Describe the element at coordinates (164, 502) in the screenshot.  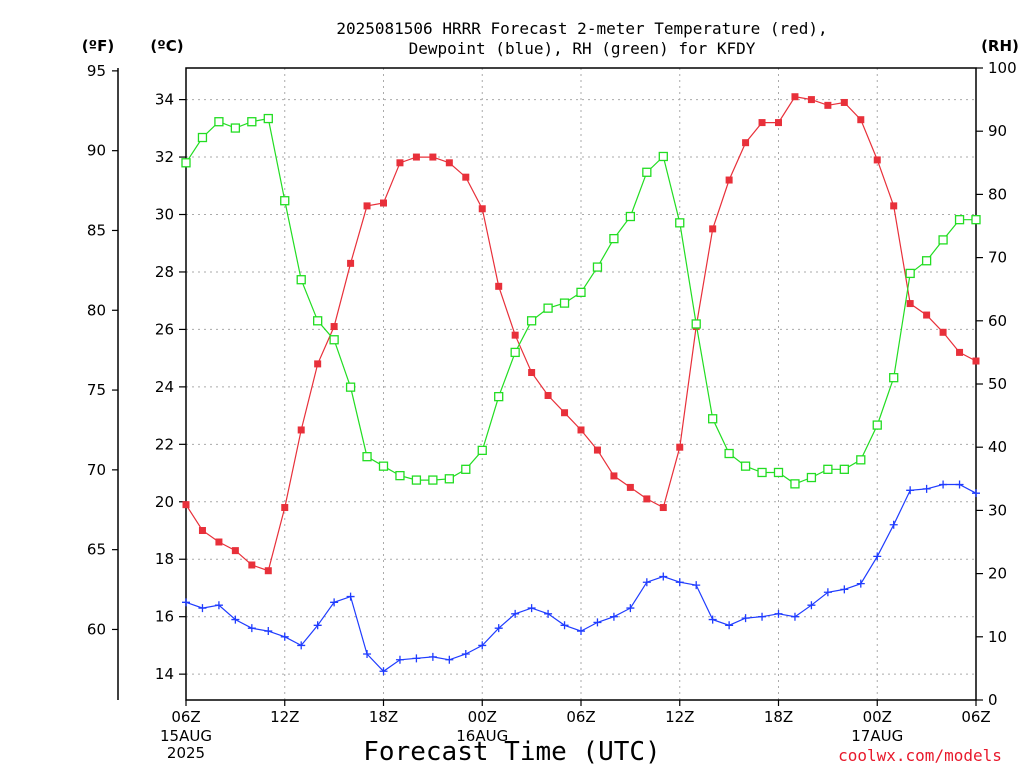
I see `celsius-tick-label: 20` at that location.